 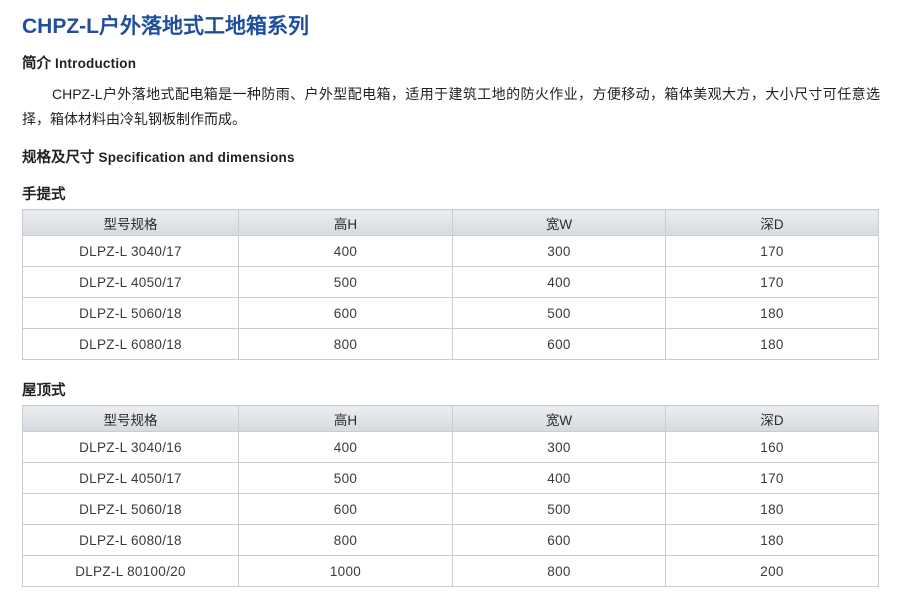 I want to click on table-row: DLPZ-L 80100/20 1000 800 200, so click(x=450, y=571).